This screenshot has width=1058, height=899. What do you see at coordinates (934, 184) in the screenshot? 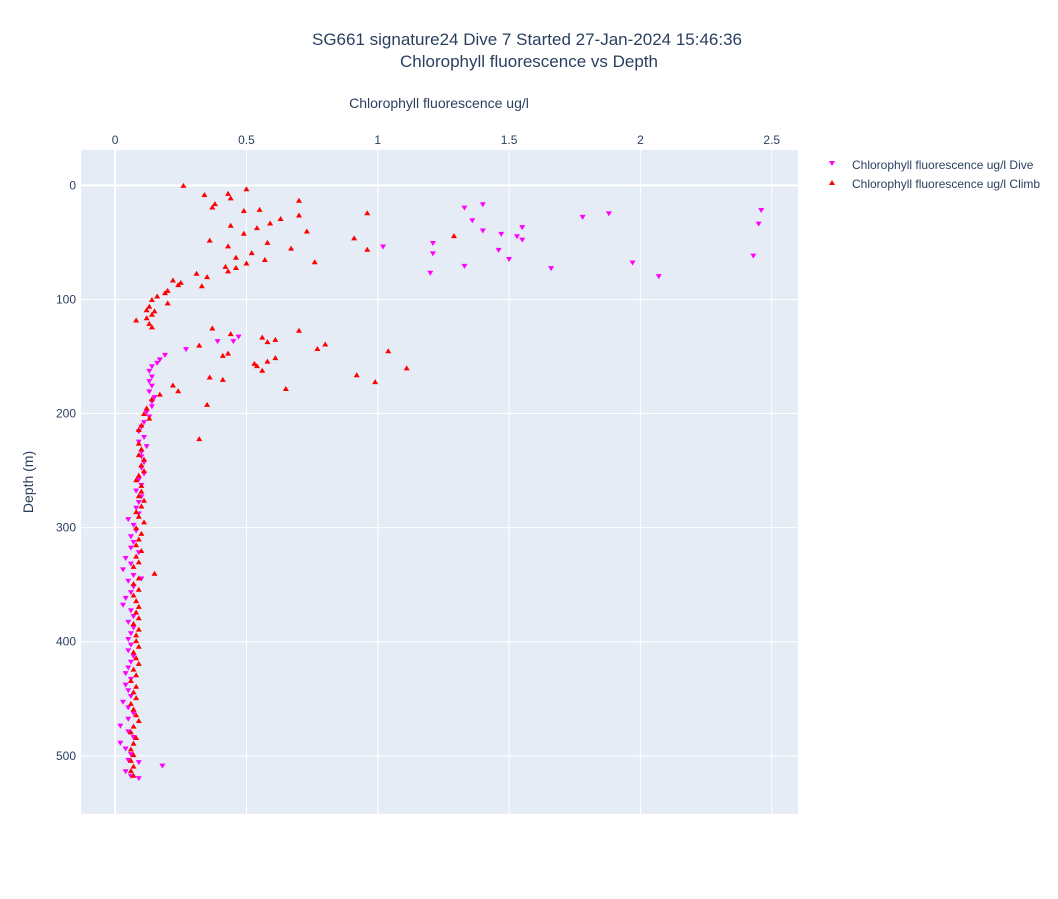
I see `legend-item-climb: Chlorophyll fluorescence ug/l Climb` at bounding box center [934, 184].